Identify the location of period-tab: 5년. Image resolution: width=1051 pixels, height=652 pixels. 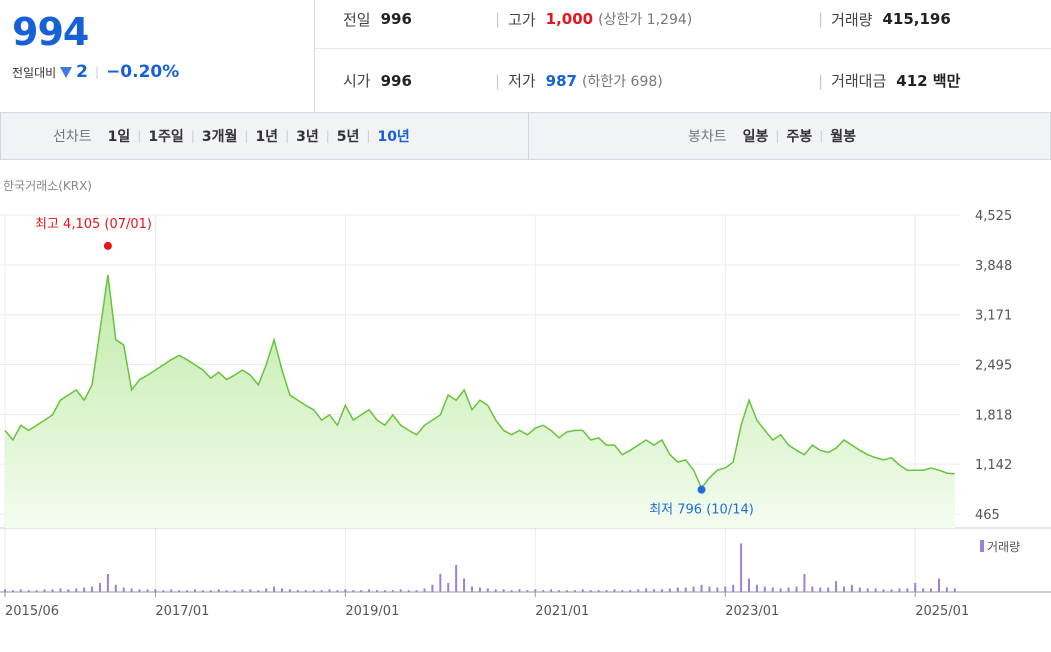
(348, 137).